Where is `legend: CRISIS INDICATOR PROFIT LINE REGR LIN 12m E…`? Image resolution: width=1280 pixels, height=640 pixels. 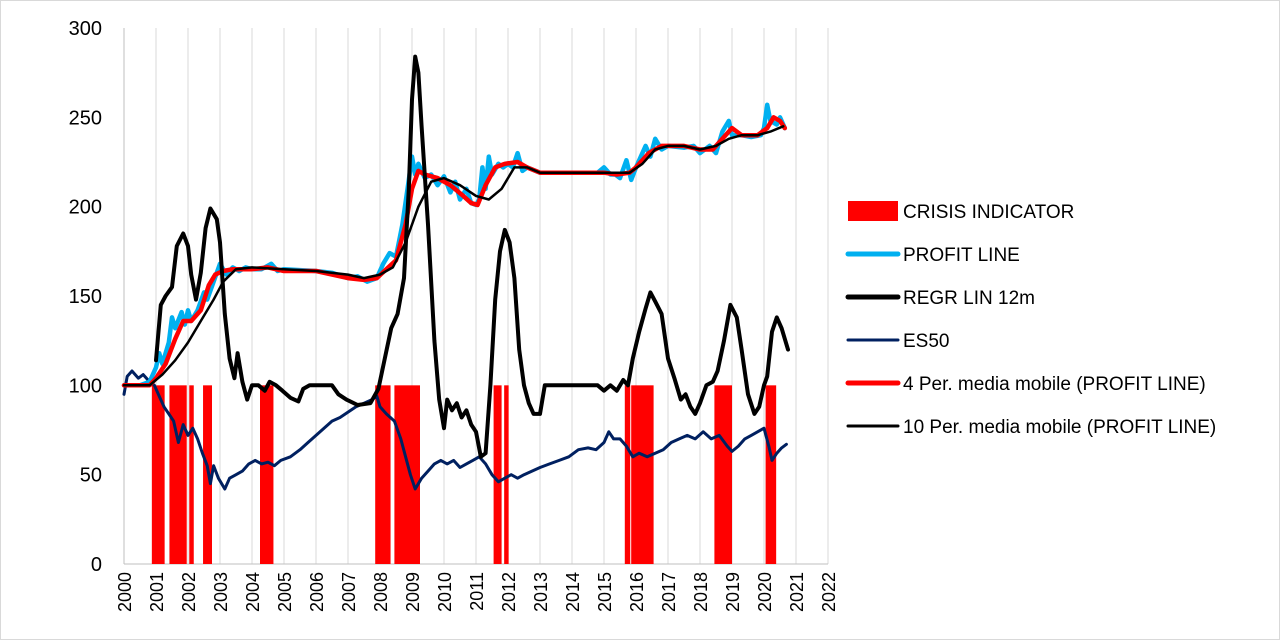
legend: CRISIS INDICATOR PROFIT LINE REGR LIN 12m E… is located at coordinates (1030, 319).